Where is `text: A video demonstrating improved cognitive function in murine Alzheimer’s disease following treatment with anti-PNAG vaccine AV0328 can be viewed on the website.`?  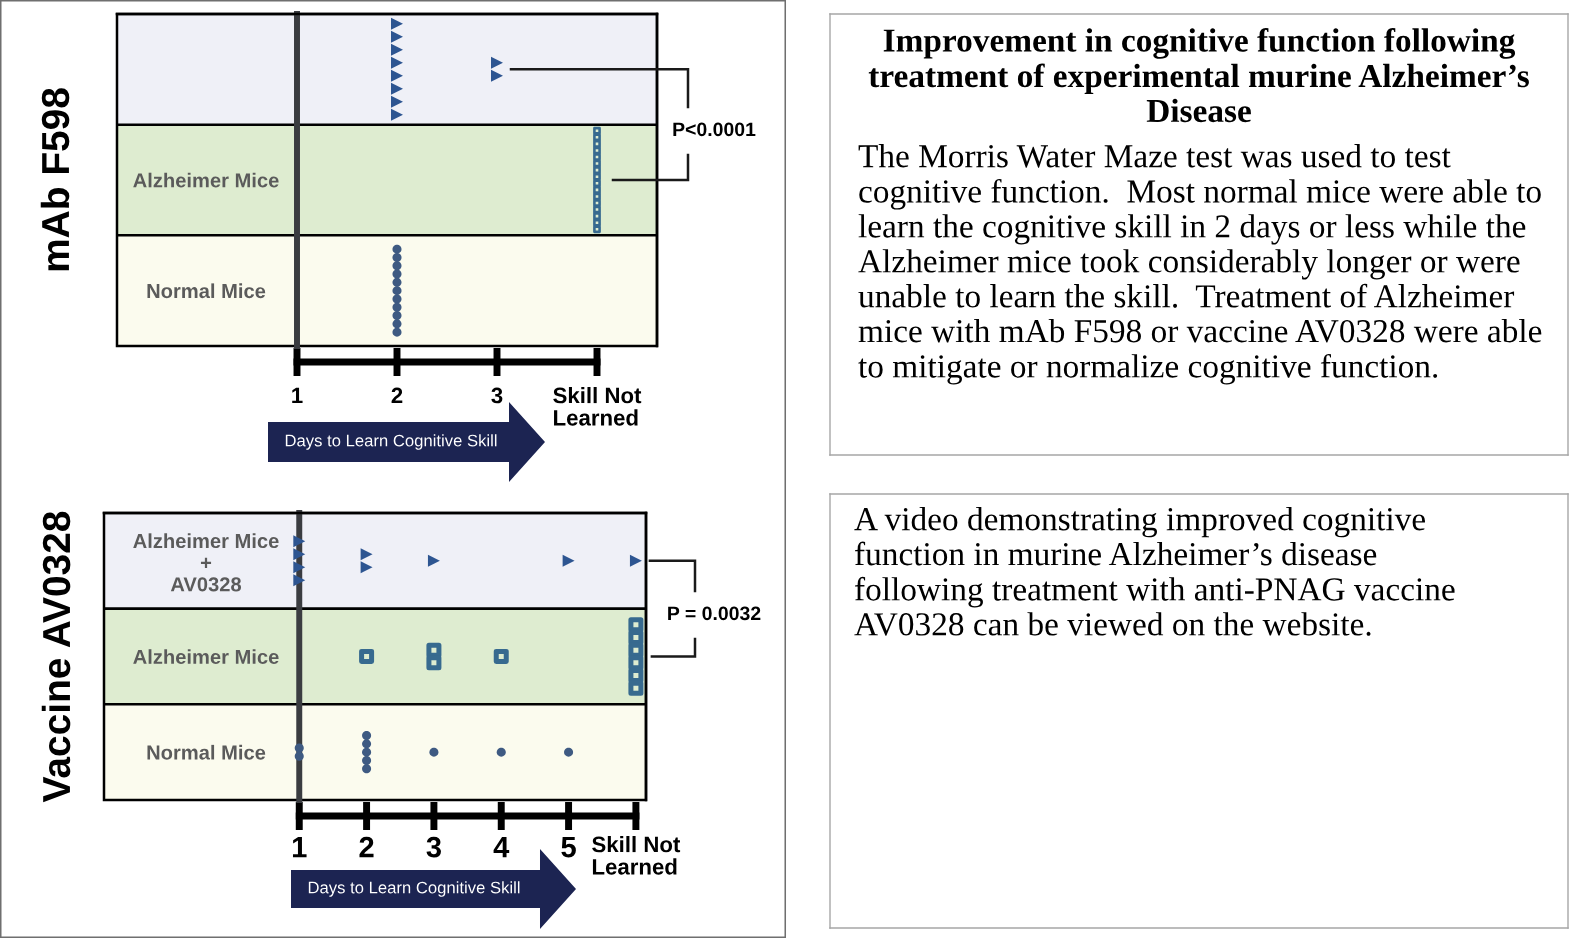 text: A video demonstrating improved cognitive function in murine Alzheimer’s disease following treatment with anti-PNAG vaccine AV0328 can be viewed on the website. is located at coordinates (1154, 571).